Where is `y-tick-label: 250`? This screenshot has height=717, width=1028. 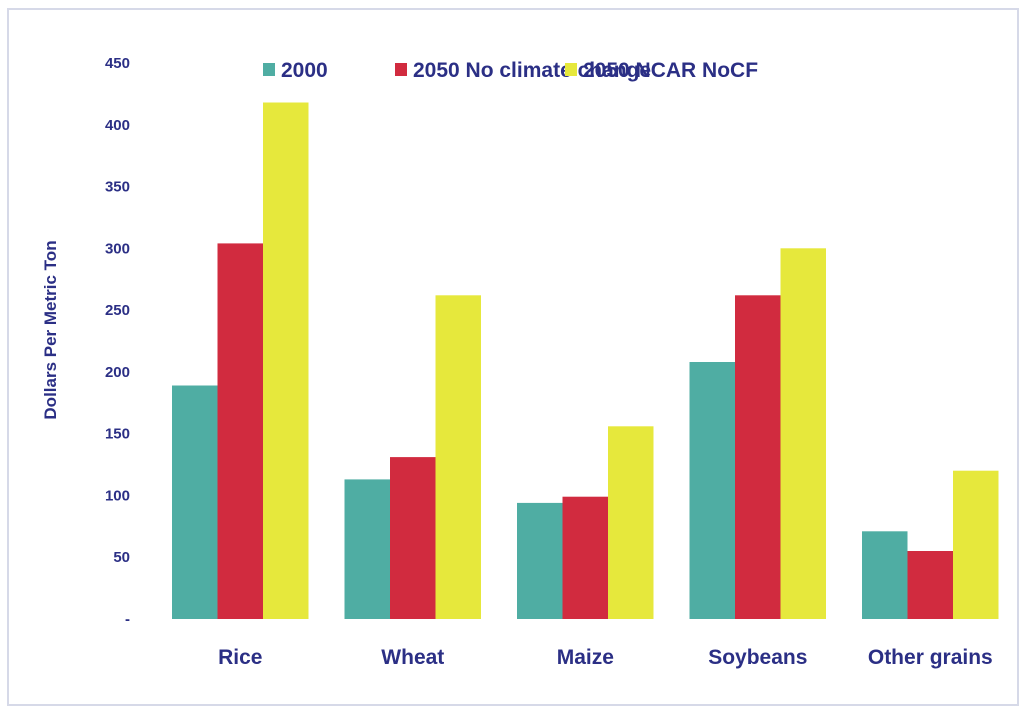
y-tick-label: 250 is located at coordinates (117, 310).